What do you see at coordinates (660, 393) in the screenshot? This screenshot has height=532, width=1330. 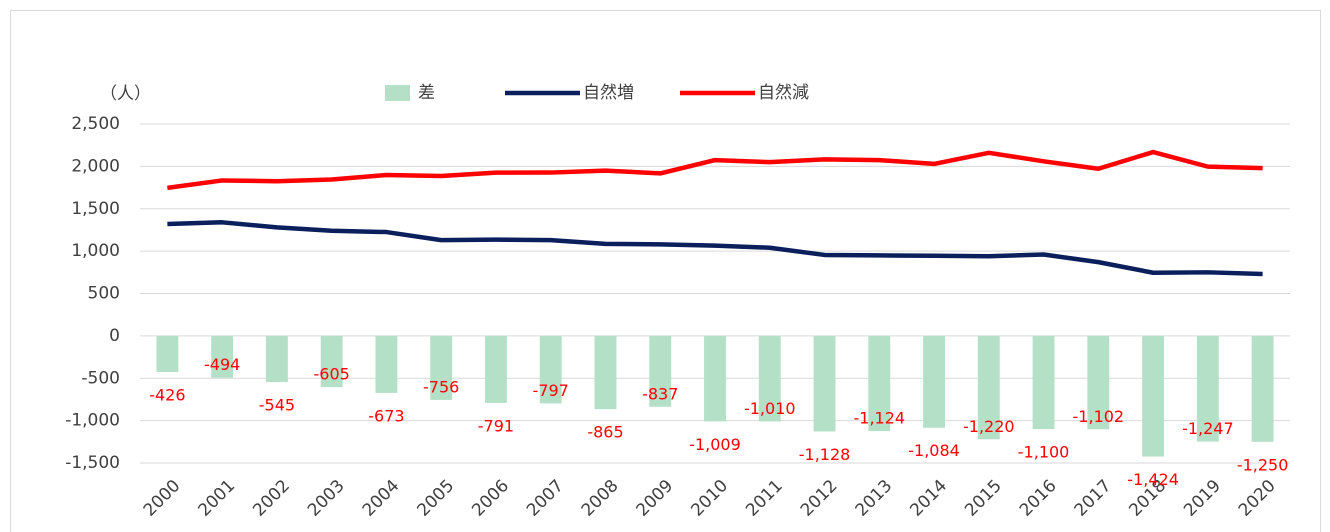 I see `data-label: -837` at bounding box center [660, 393].